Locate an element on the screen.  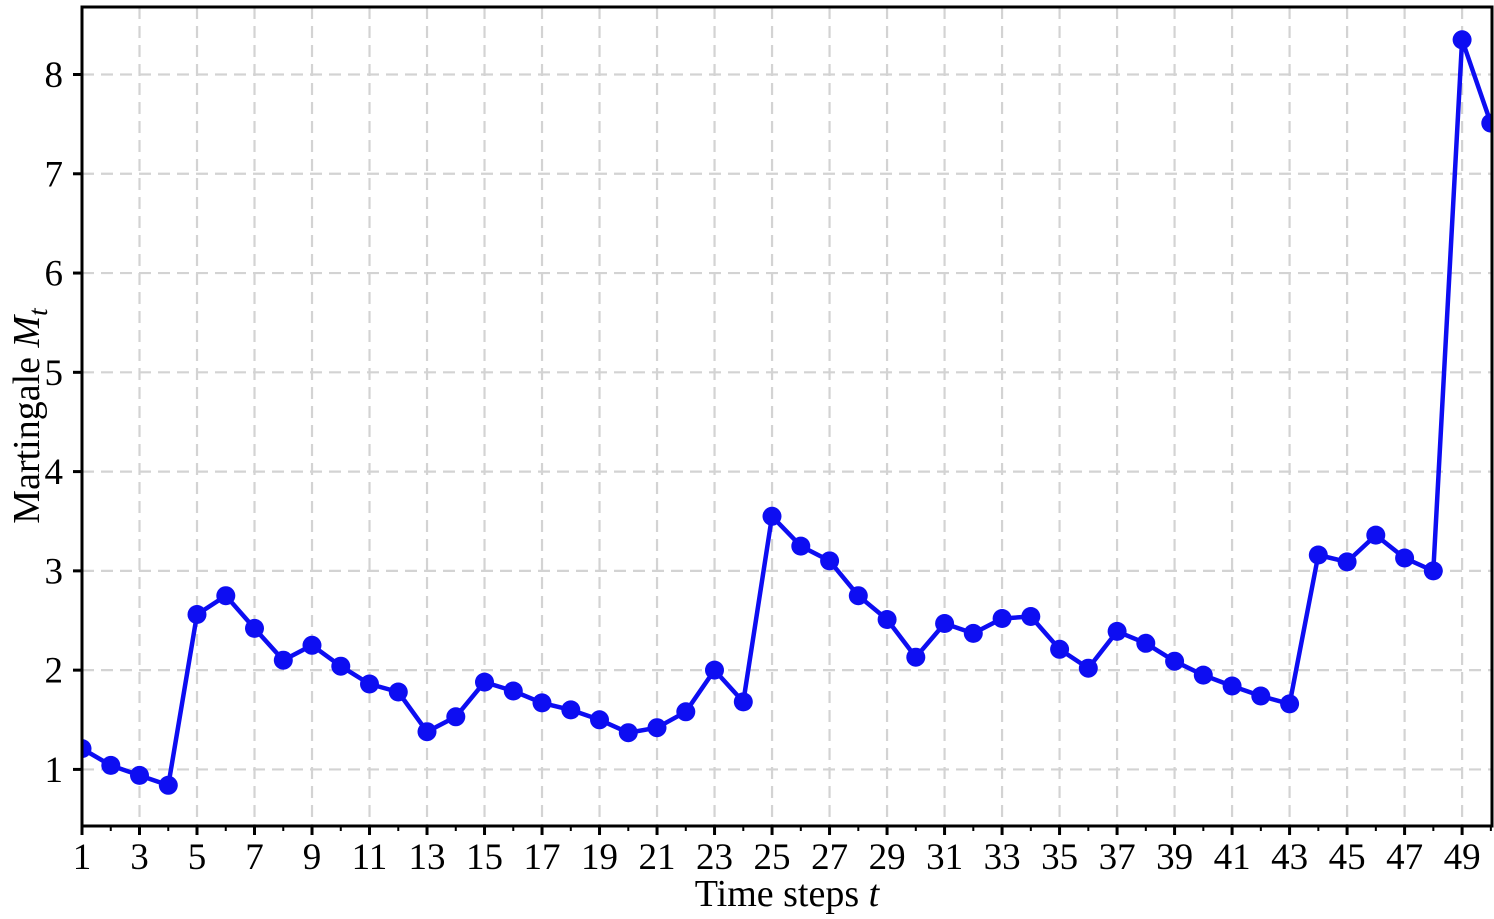
x-tick-label: 5 is located at coordinates (197, 857).